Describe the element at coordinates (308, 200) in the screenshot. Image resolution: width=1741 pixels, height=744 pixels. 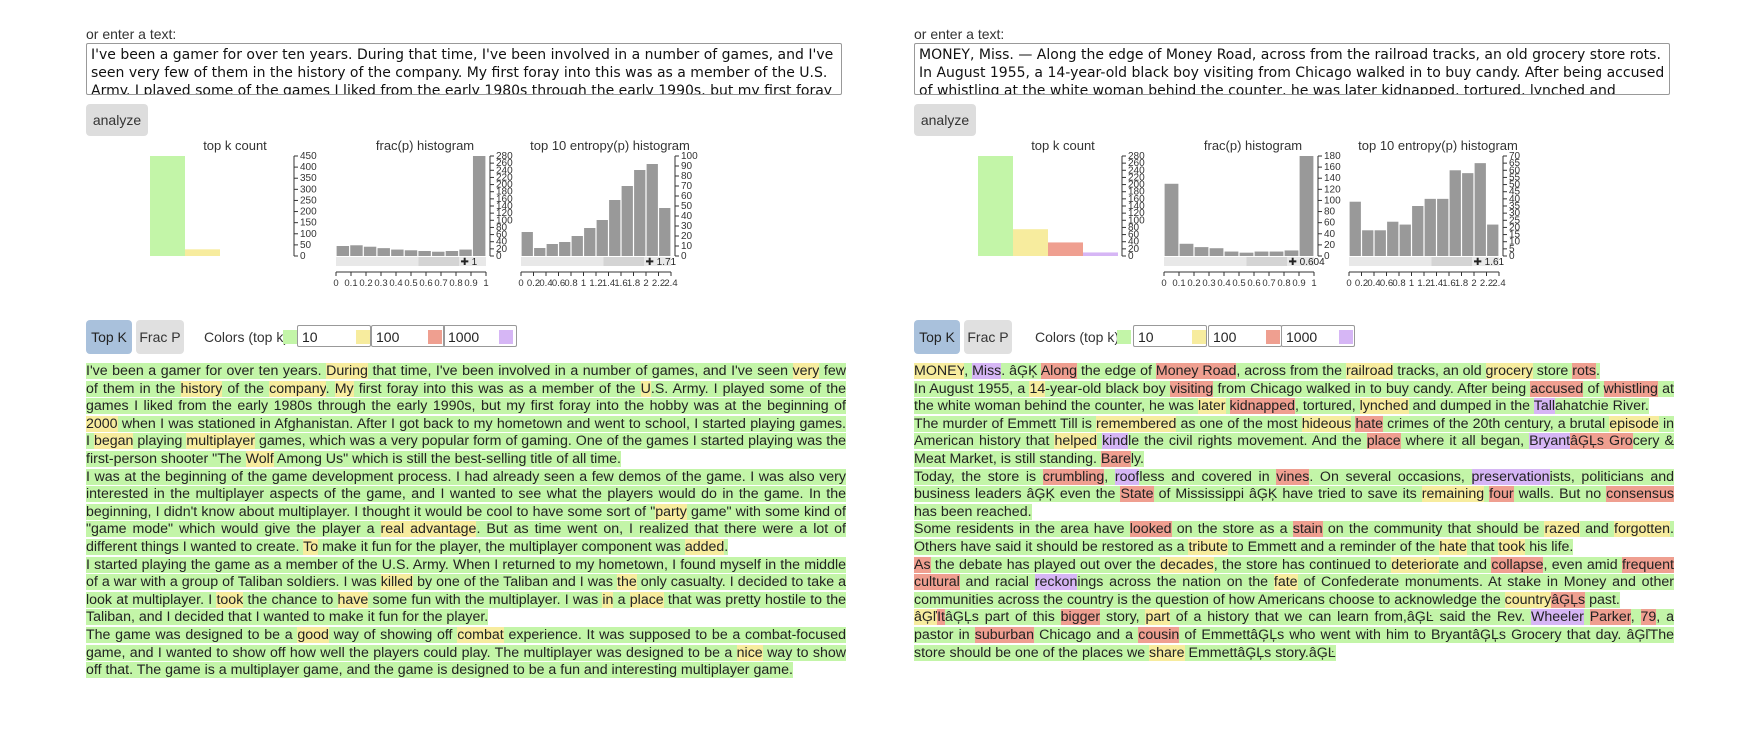
I see `y-tick-label: 250` at that location.